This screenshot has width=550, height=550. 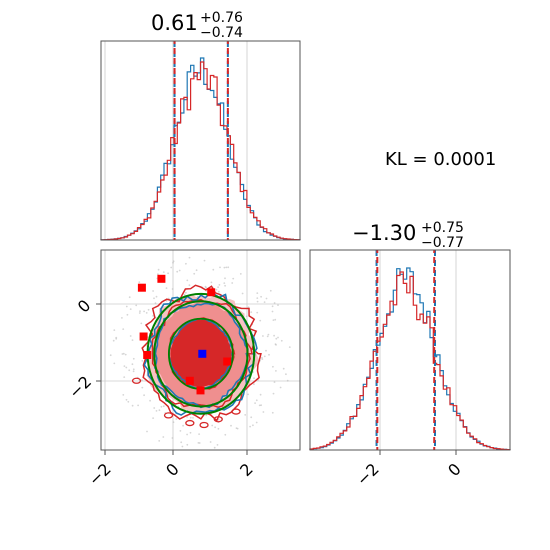 What do you see at coordinates (221, 18) in the screenshot?
I see `param1-title-plus: +0.76` at bounding box center [221, 18].